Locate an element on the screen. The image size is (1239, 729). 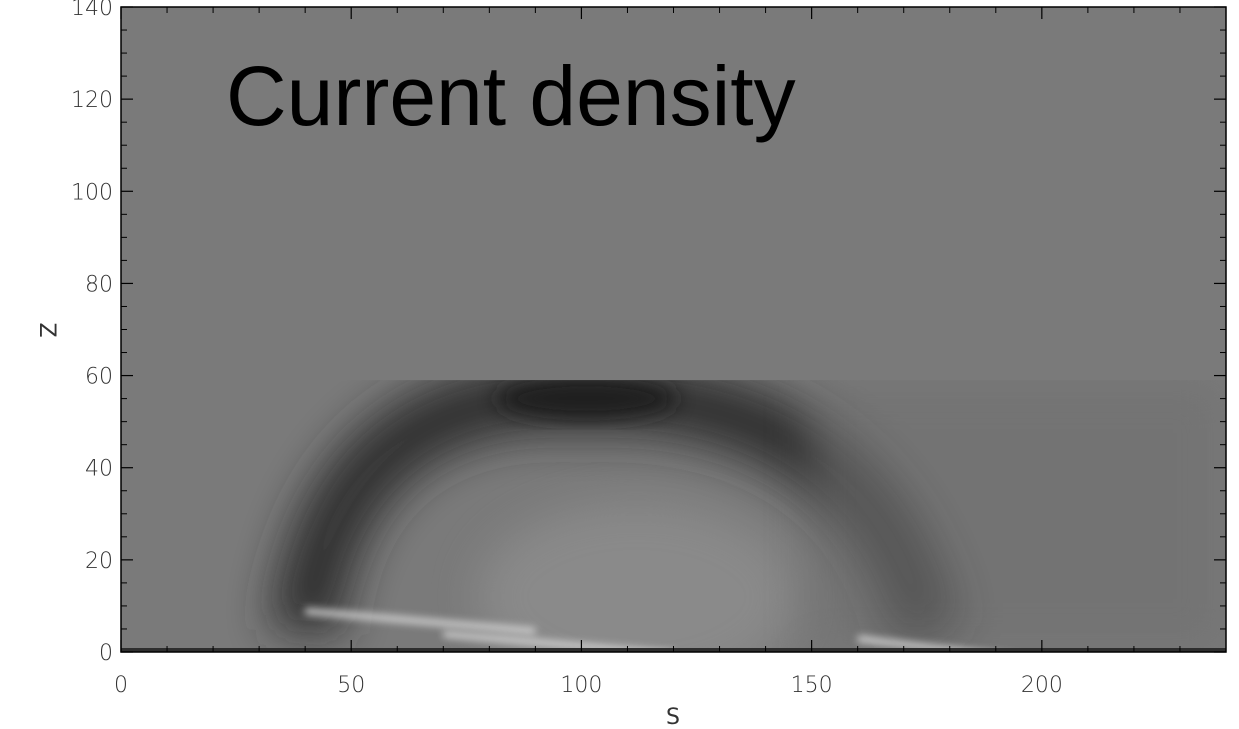
x-tick-label: 200 is located at coordinates (1042, 685).